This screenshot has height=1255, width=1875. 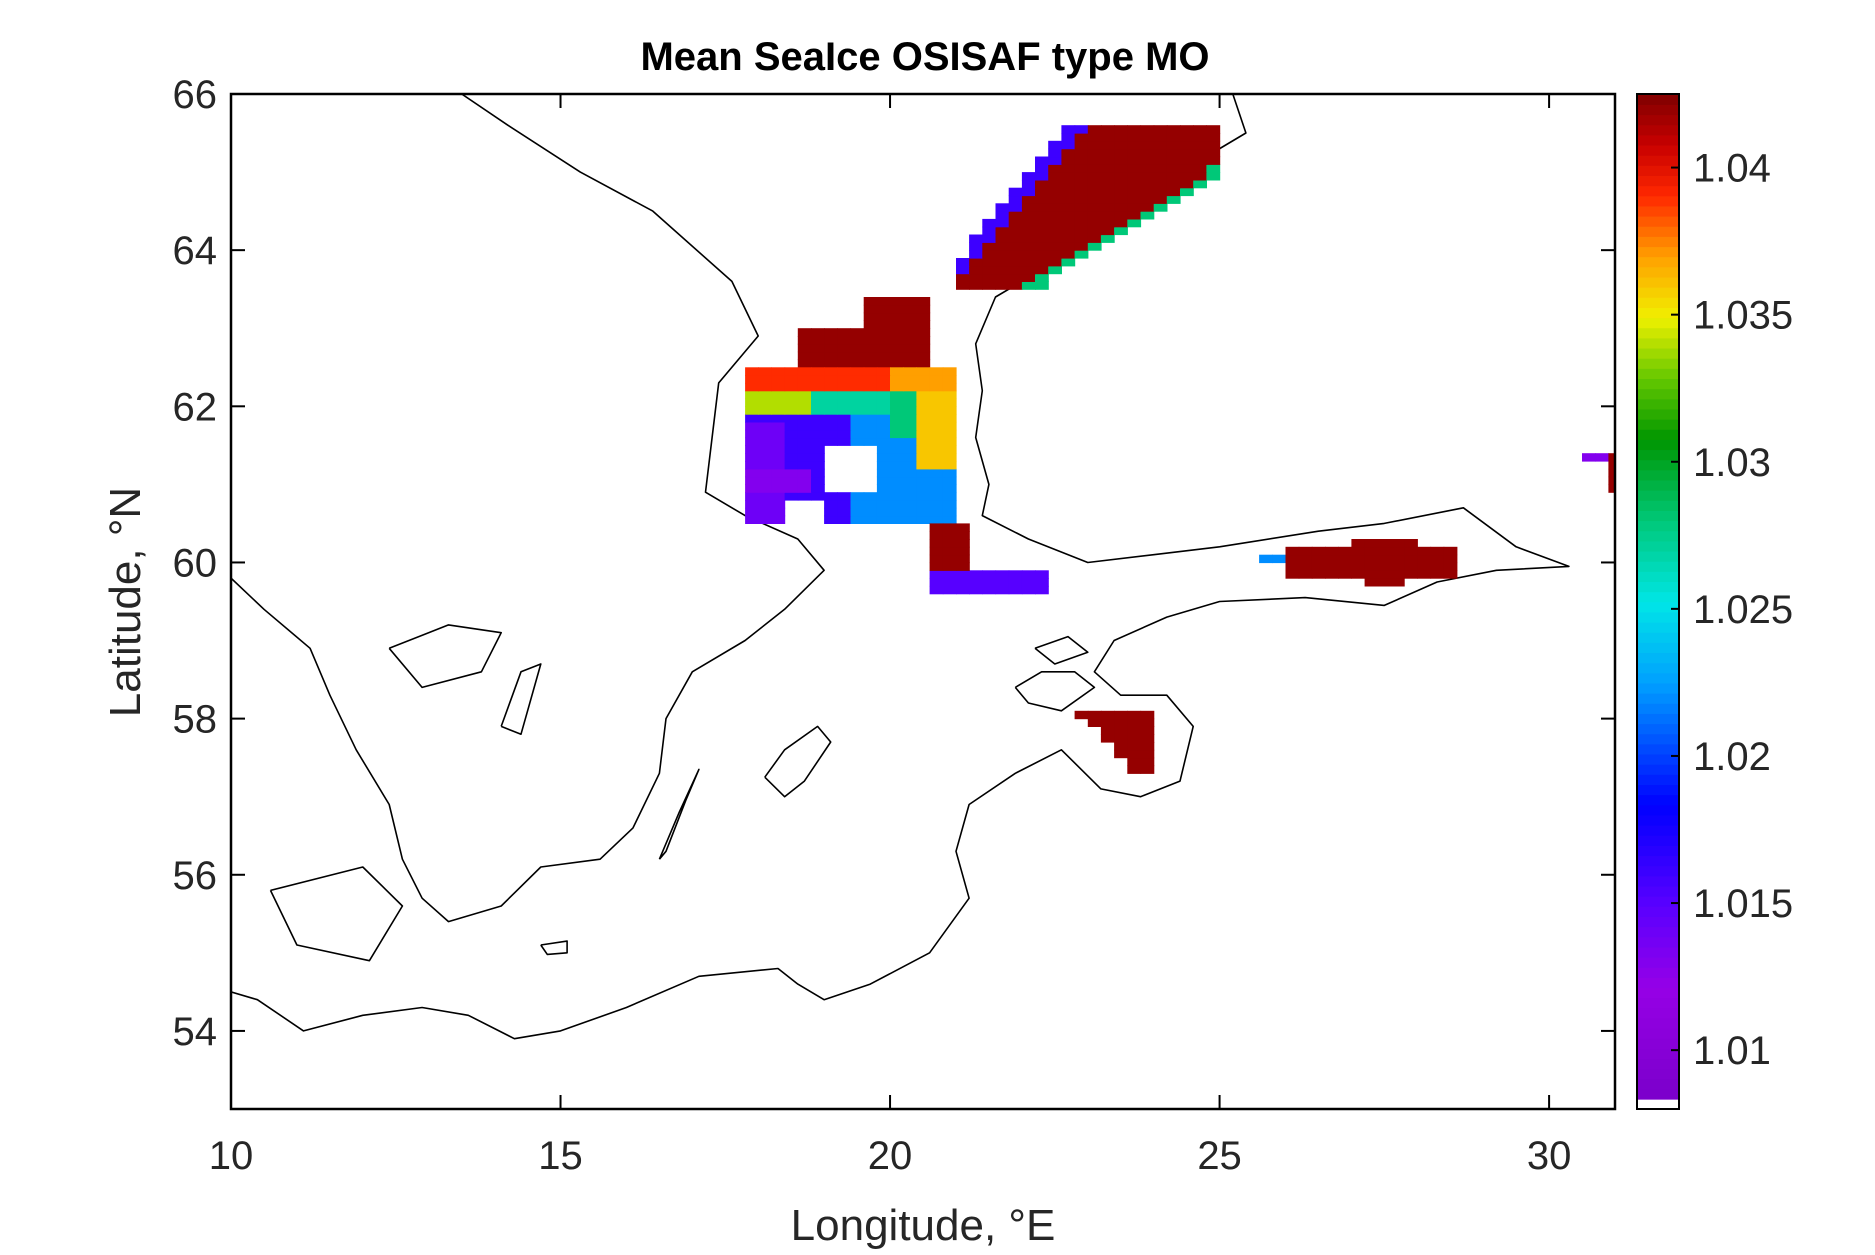 What do you see at coordinates (1061, 650) in the screenshot?
I see `coastline-segment` at bounding box center [1061, 650].